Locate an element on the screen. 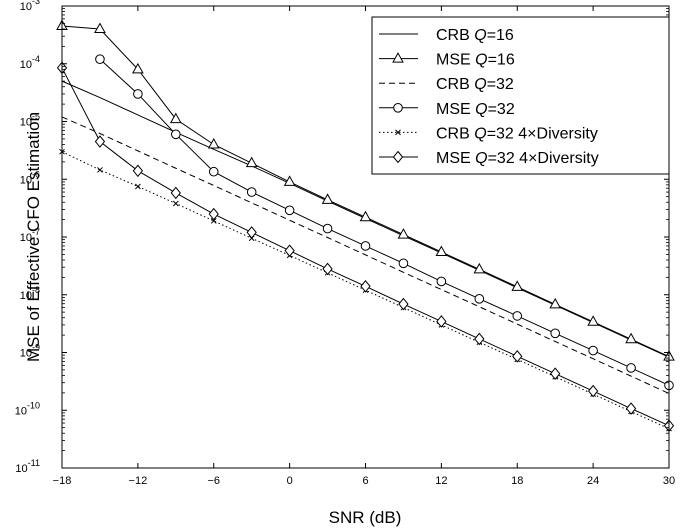 The width and height of the screenshot is (697, 529). y-tick-label: 10⁻¹¹ is located at coordinates (27, 466).